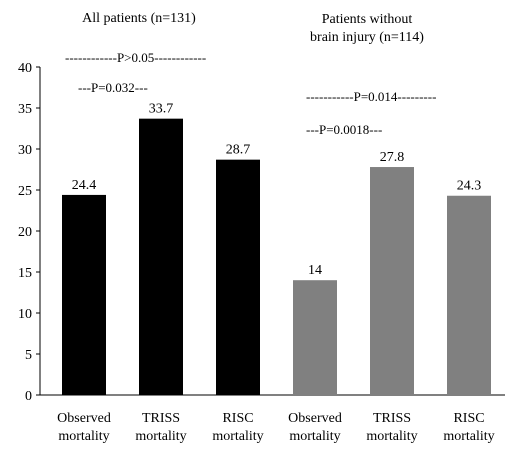 This screenshot has width=523, height=461. I want to click on y-tick-label: 0, so click(28, 396).